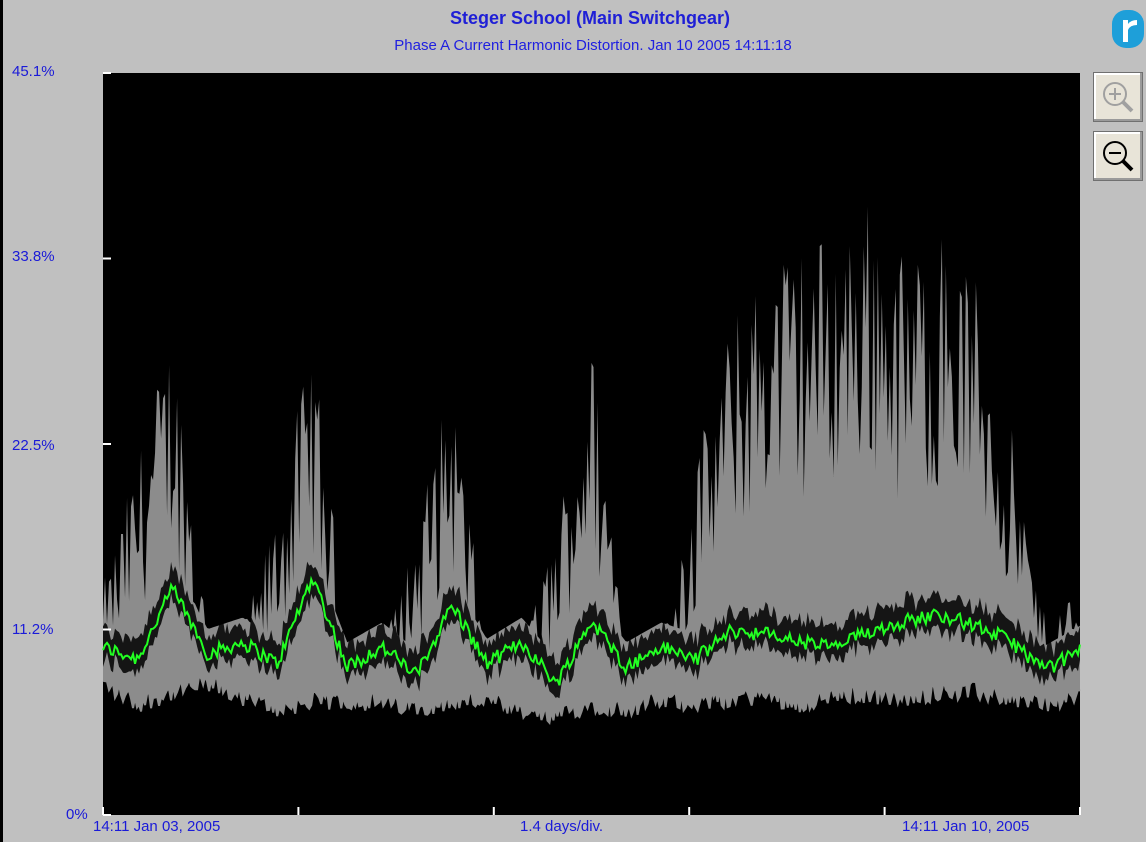 The height and width of the screenshot is (842, 1146). Describe the element at coordinates (591, 699) in the screenshot. I see `min-series-line` at that location.